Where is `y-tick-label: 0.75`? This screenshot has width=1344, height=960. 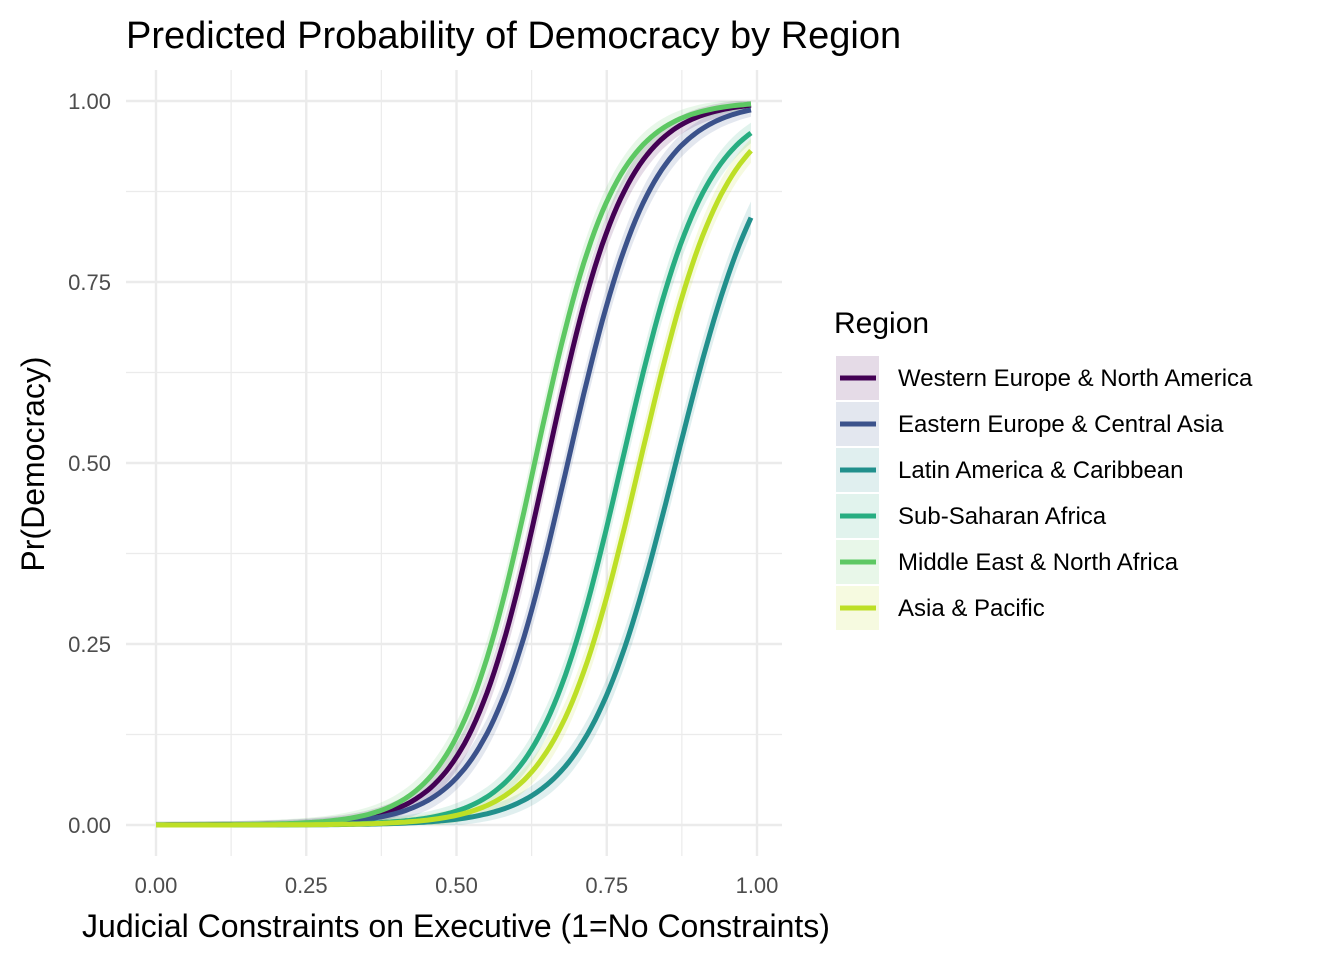
y-tick-label: 0.75 is located at coordinates (89, 282).